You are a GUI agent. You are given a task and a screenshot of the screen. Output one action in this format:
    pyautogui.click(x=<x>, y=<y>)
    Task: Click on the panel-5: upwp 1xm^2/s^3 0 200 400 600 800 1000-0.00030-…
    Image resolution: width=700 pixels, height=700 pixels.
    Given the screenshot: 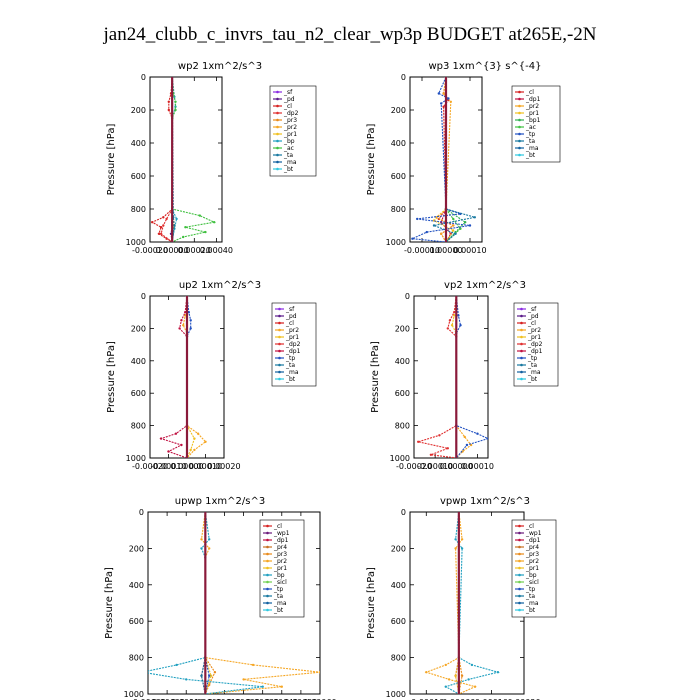 What is the action you would take?
    pyautogui.click(x=220, y=598)
    